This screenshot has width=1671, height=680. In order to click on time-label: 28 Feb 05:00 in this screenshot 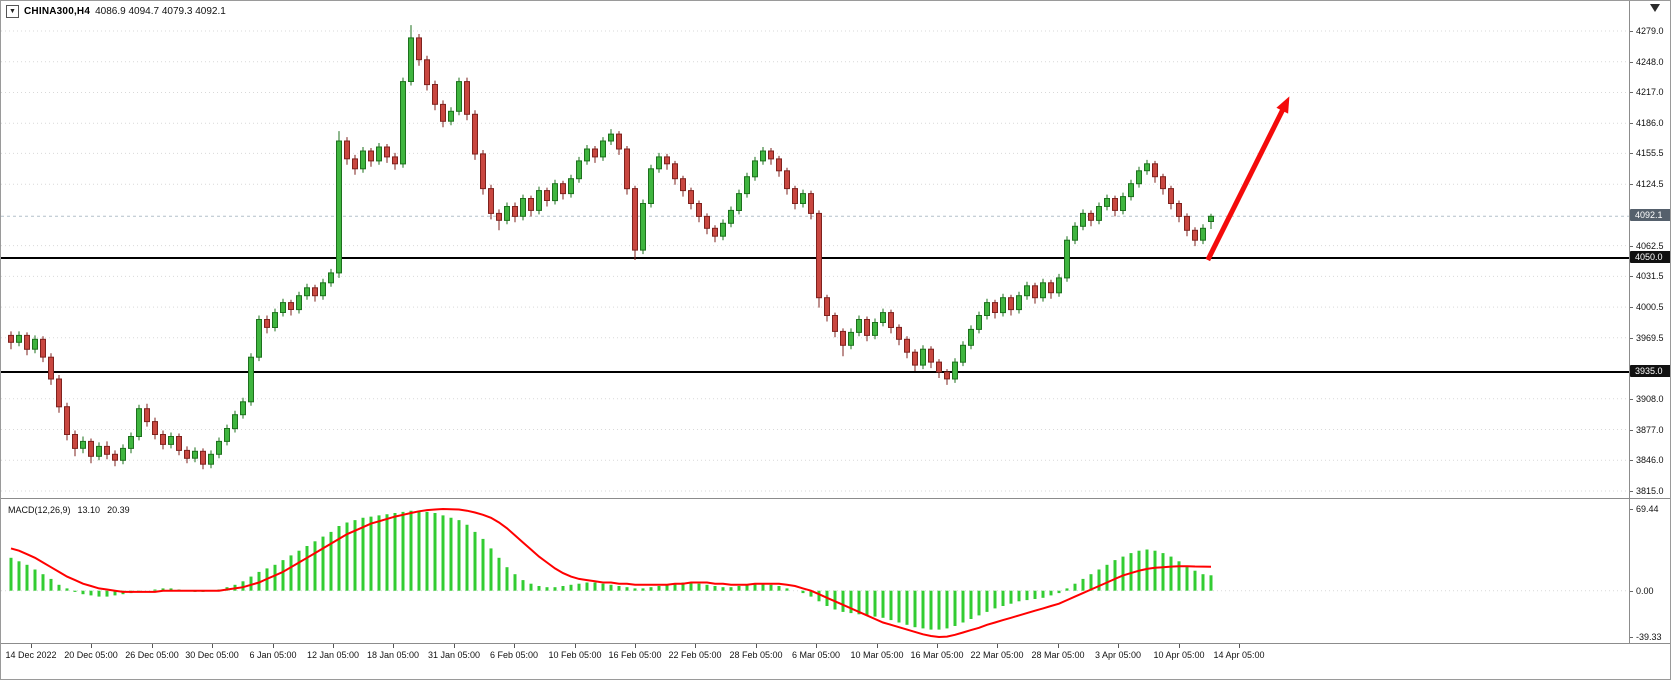, I will do `click(756, 655)`.